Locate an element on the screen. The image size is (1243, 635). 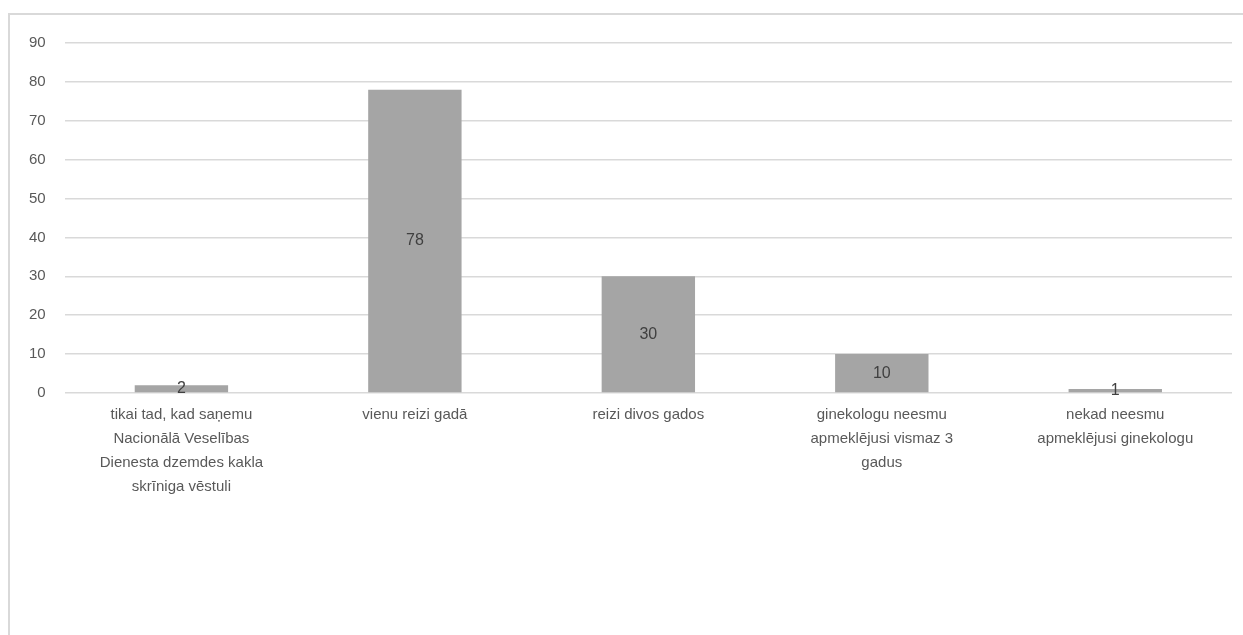
x-tick-label: reizi divos gados is located at coordinates (648, 414).